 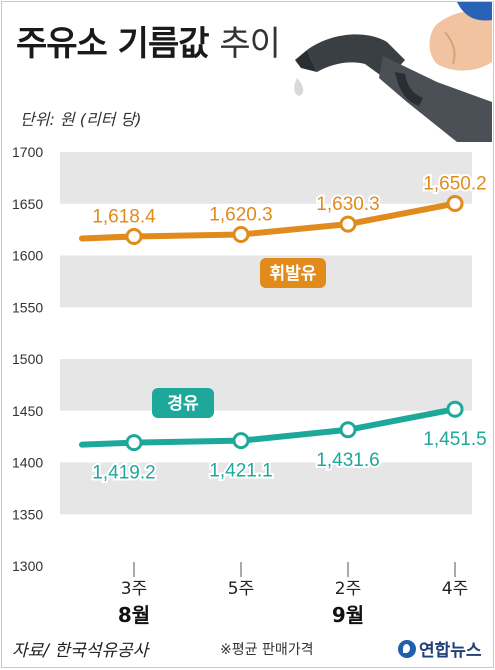 What do you see at coordinates (134, 589) in the screenshot?
I see `x-tick-label: 3주` at bounding box center [134, 589].